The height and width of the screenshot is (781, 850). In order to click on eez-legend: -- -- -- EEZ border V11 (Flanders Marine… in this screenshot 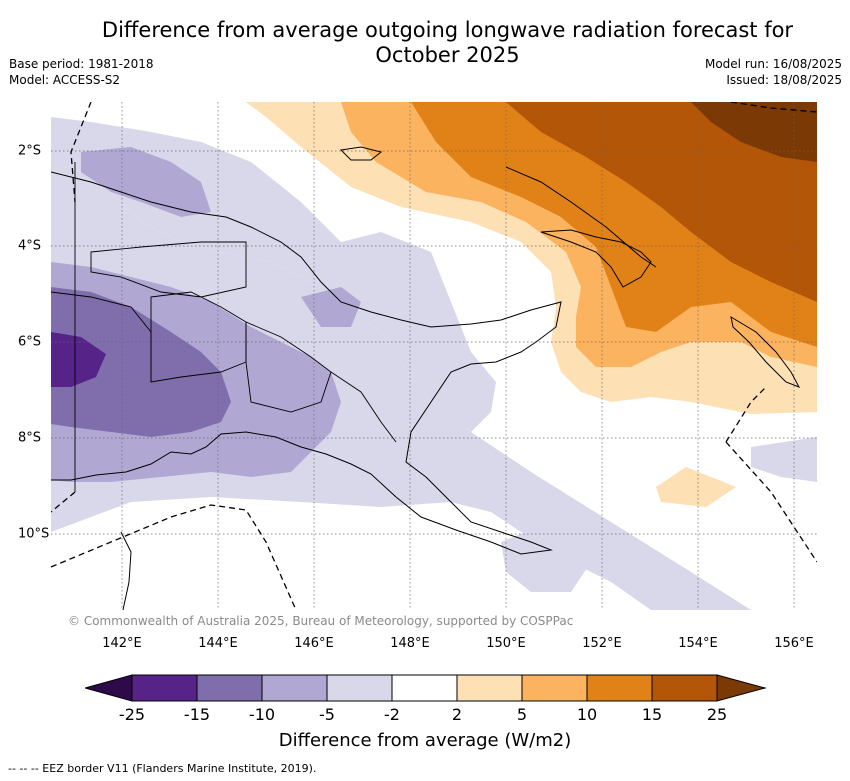, I will do `click(162, 768)`.